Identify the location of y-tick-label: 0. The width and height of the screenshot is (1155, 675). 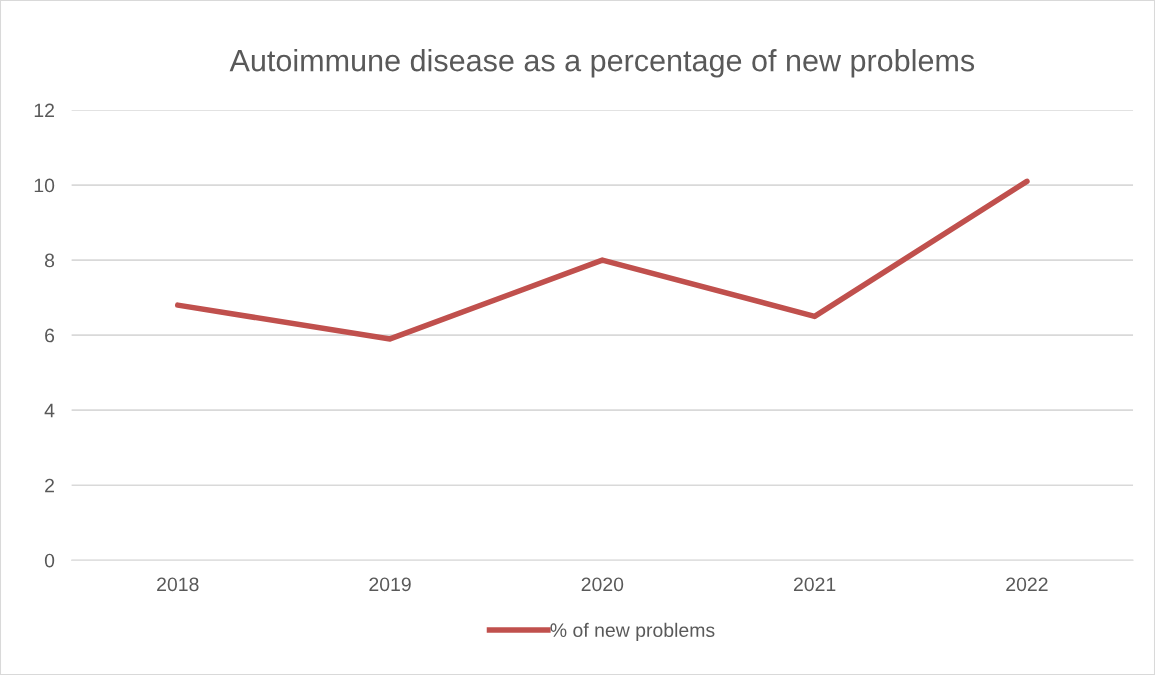
(49, 560).